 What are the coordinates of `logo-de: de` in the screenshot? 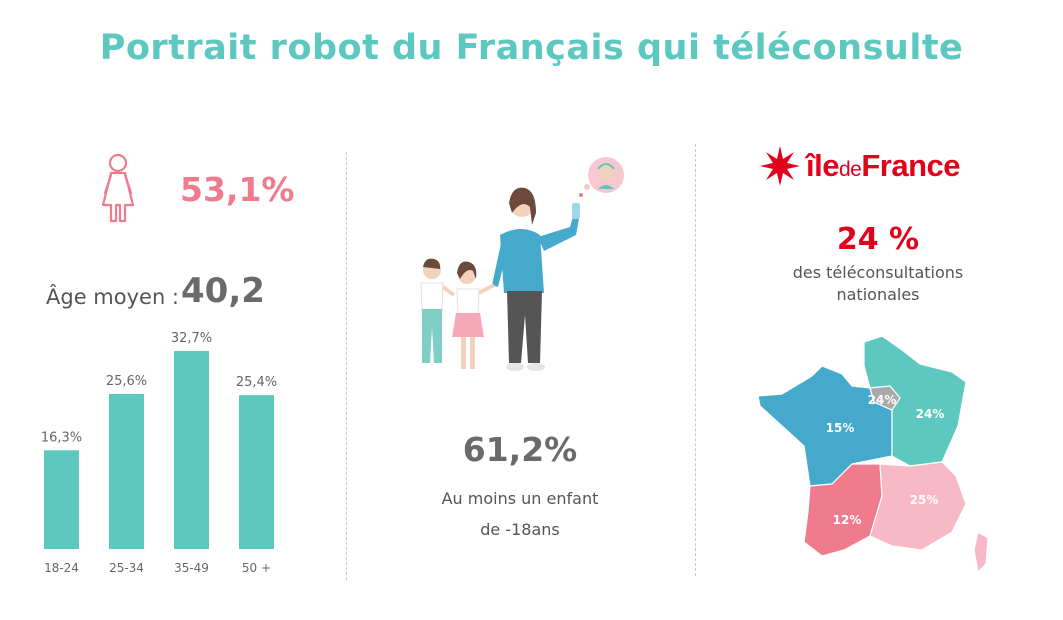 It's located at (850, 169).